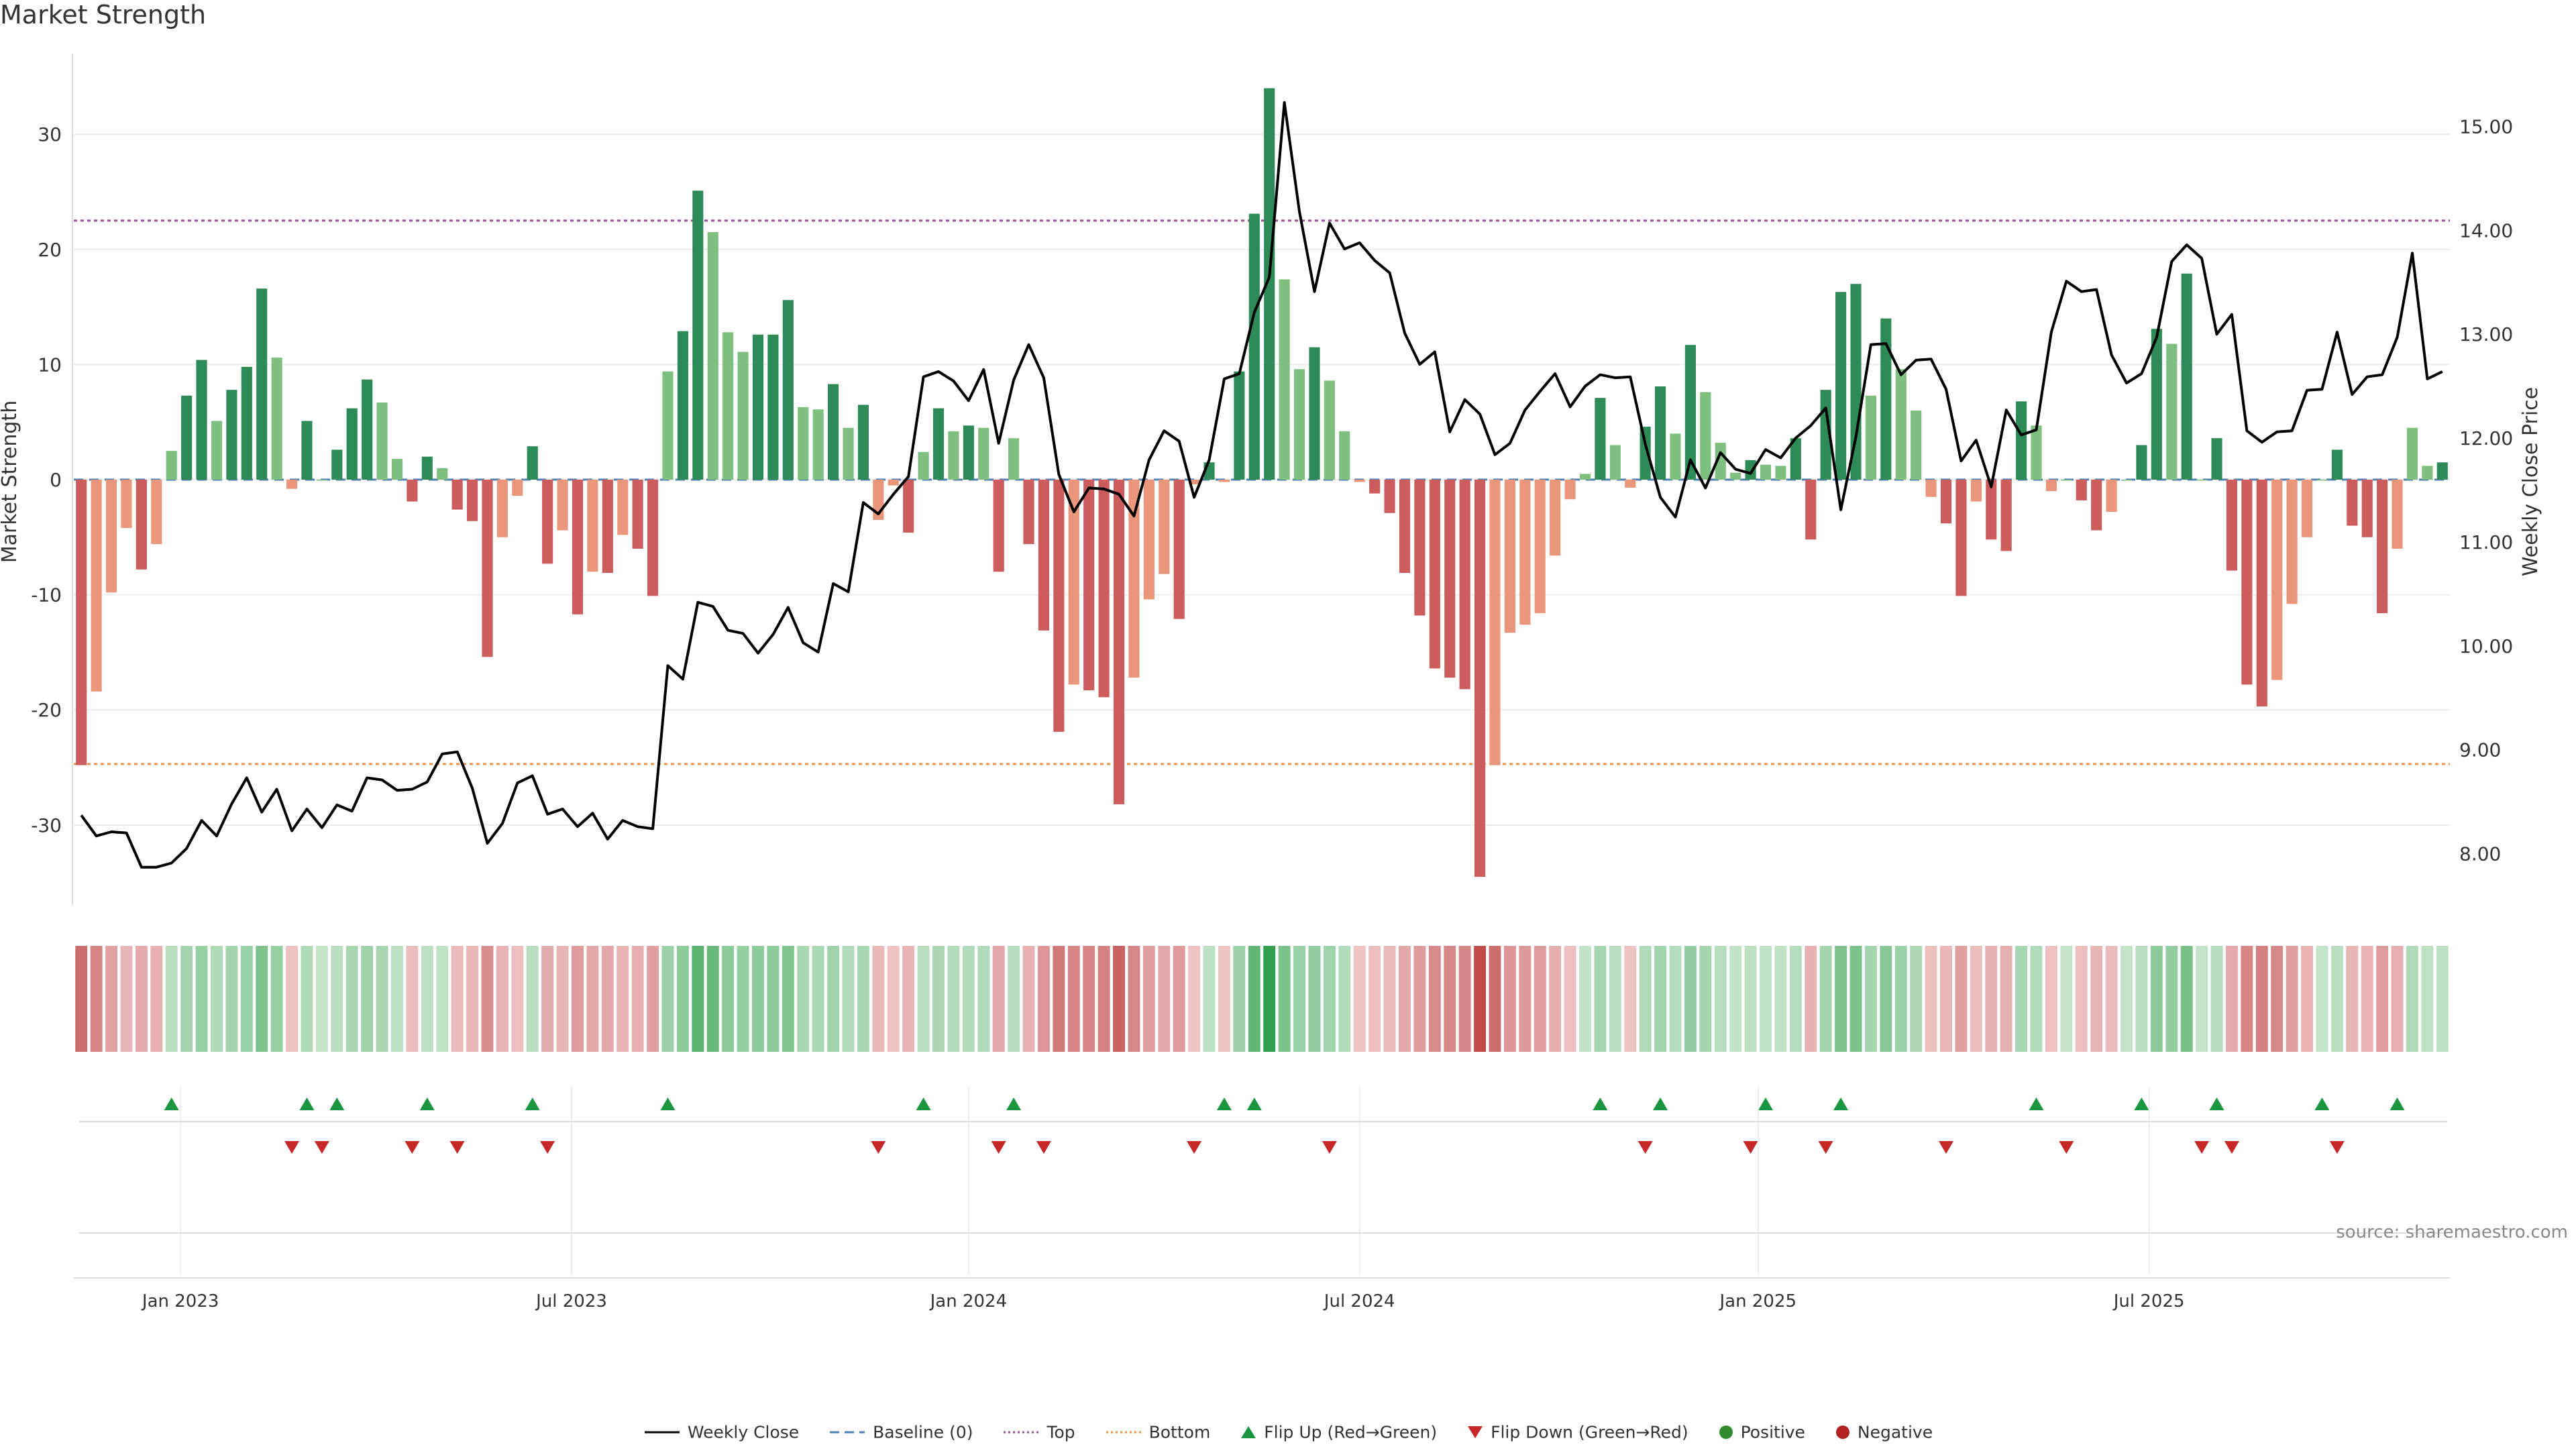 This screenshot has height=1449, width=2576. What do you see at coordinates (50, 250) in the screenshot?
I see `y-tick-label: 20` at bounding box center [50, 250].